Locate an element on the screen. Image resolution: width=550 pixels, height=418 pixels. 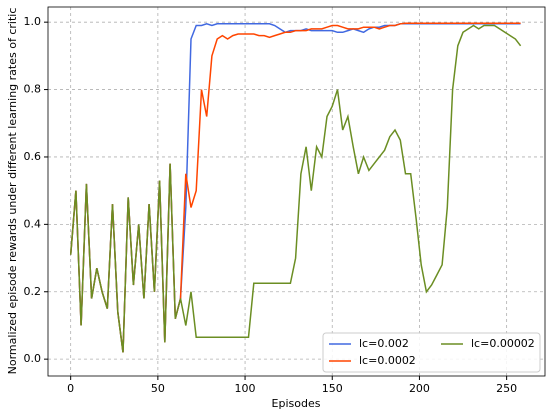
x-tick-label: 50 is located at coordinates (158, 388).